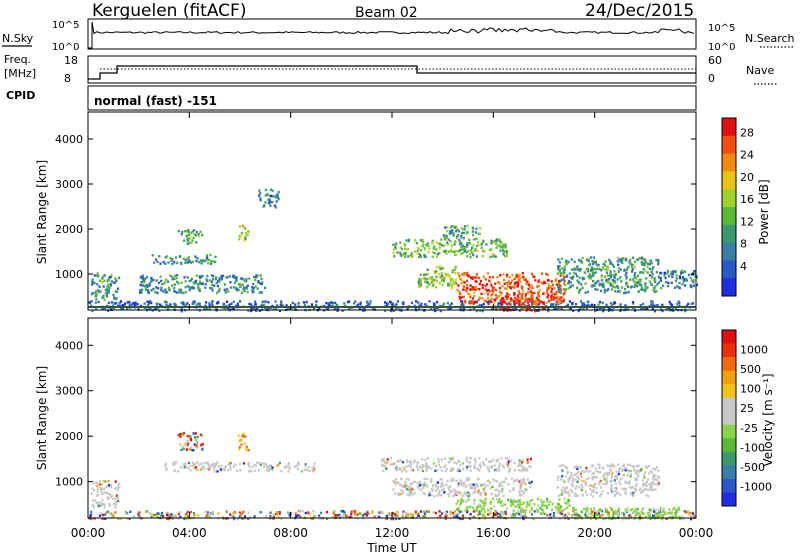 This screenshot has height=554, width=800. Describe the element at coordinates (750, 389) in the screenshot. I see `colorbar-tick-label: 100` at that location.